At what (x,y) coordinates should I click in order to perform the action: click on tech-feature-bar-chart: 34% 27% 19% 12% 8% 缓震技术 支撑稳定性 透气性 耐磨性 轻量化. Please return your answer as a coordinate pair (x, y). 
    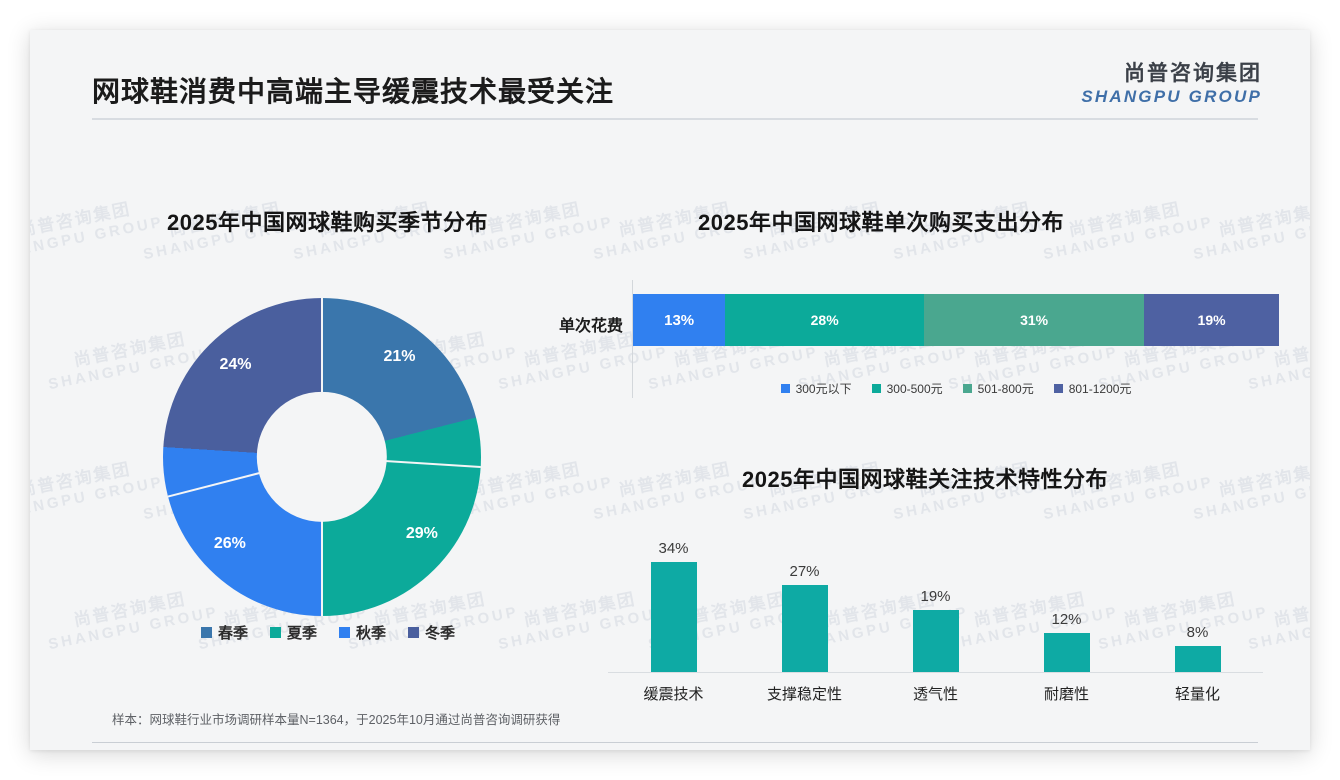
    Looking at the image, I should click on (940, 610).